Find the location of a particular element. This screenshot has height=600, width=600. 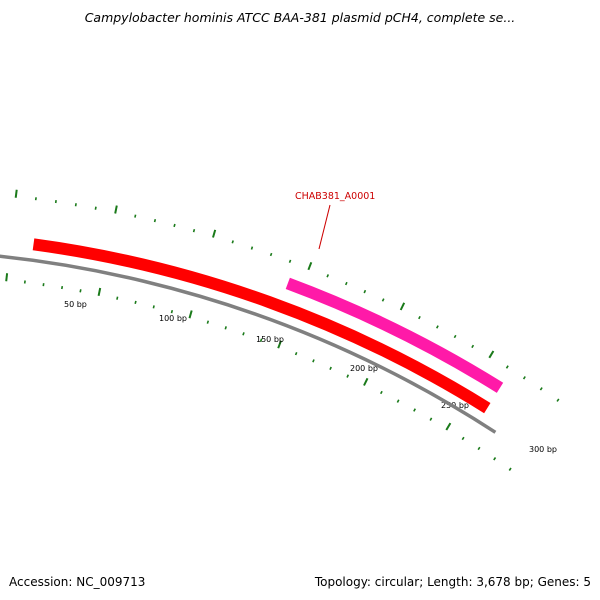

accession-prefix: Accession: is located at coordinates (41, 582).